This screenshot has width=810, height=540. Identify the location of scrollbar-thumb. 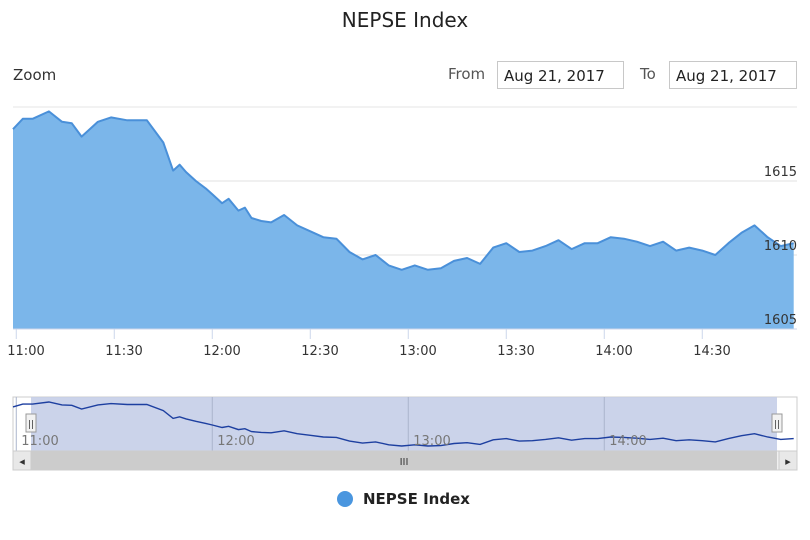
(404, 460).